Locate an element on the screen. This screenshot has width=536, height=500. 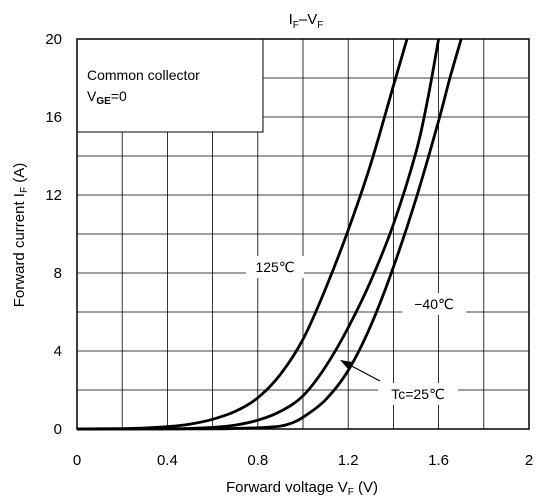
chart-title: IF–VF is located at coordinates (306, 21).